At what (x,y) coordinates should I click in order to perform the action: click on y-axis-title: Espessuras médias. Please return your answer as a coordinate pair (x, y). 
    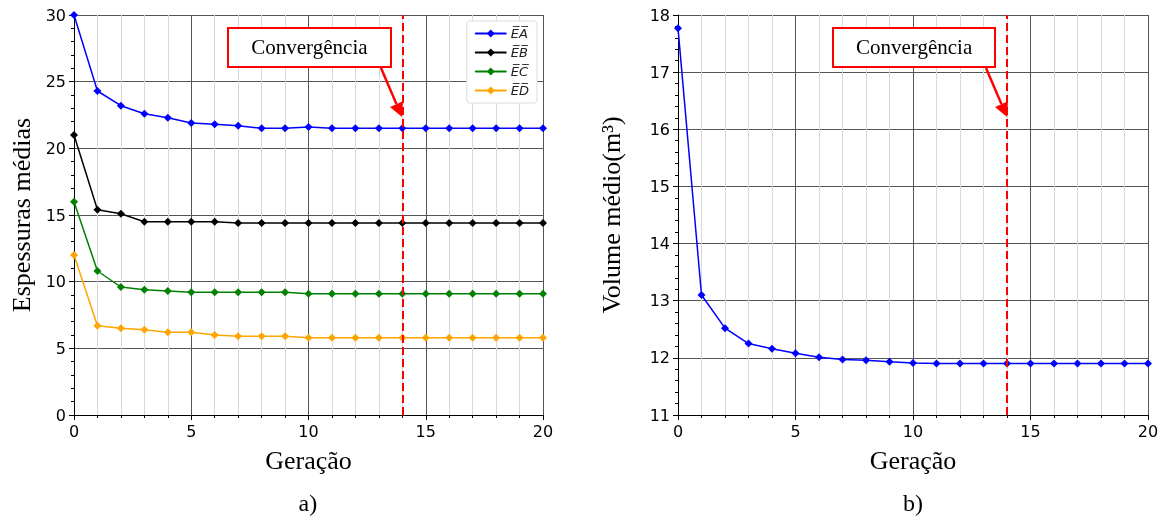
    Looking at the image, I should click on (21, 215).